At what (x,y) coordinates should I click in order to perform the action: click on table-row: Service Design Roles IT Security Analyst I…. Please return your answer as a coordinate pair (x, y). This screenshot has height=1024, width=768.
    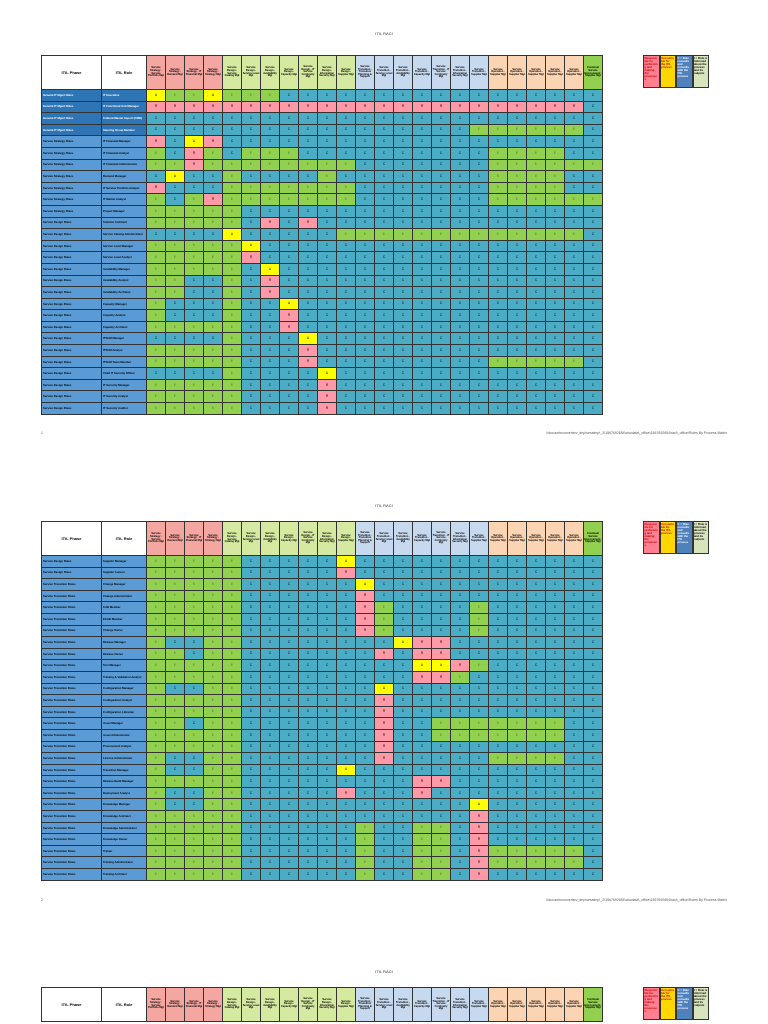
    Looking at the image, I should click on (322, 397).